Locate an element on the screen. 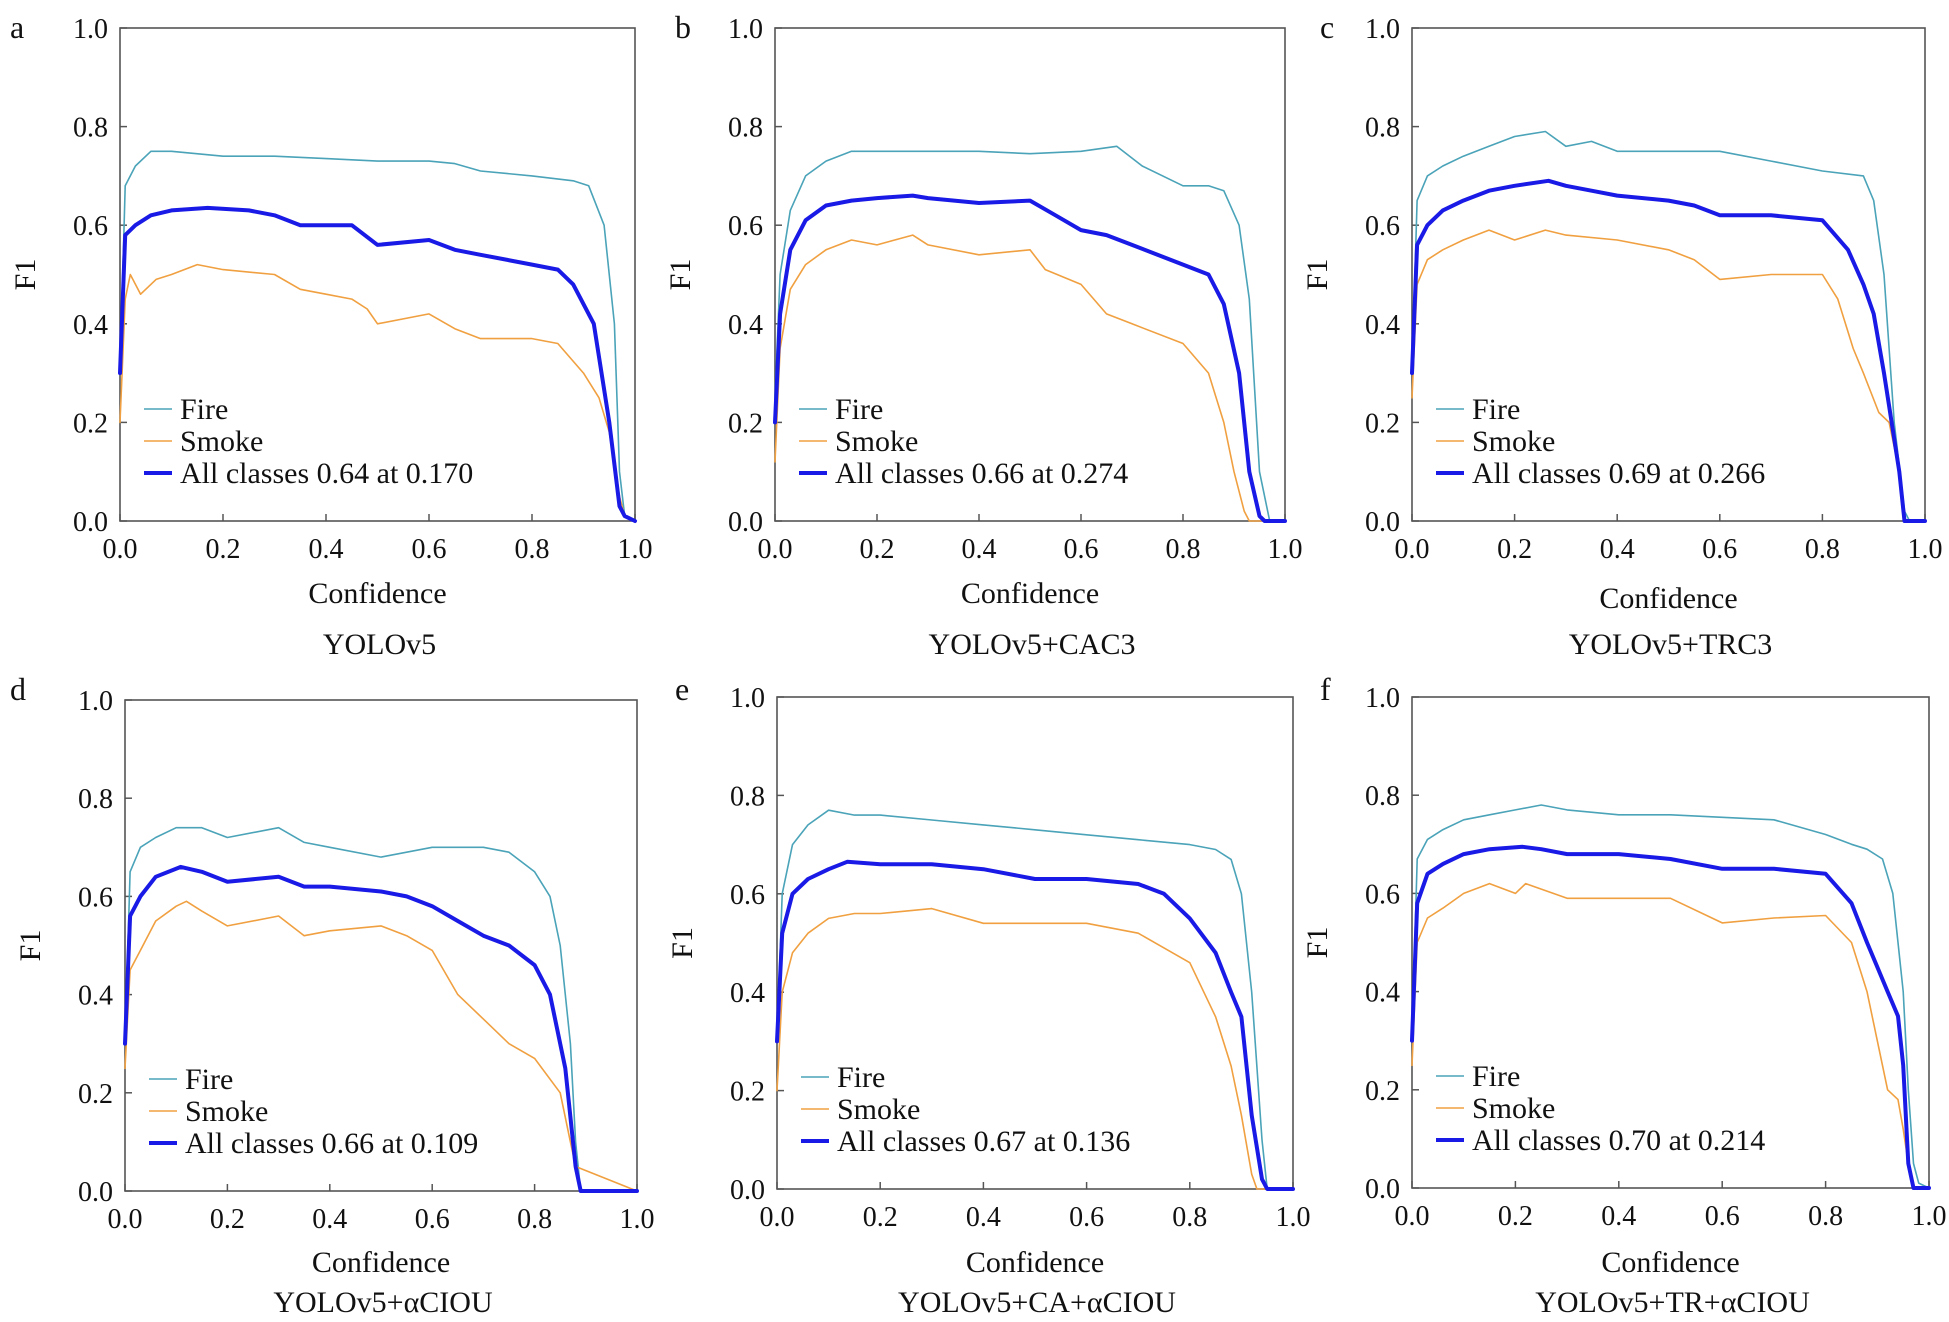 Image resolution: width=1949 pixels, height=1322 pixels. legend-entry: All classes 0.70 at 0.214 is located at coordinates (1618, 1140).